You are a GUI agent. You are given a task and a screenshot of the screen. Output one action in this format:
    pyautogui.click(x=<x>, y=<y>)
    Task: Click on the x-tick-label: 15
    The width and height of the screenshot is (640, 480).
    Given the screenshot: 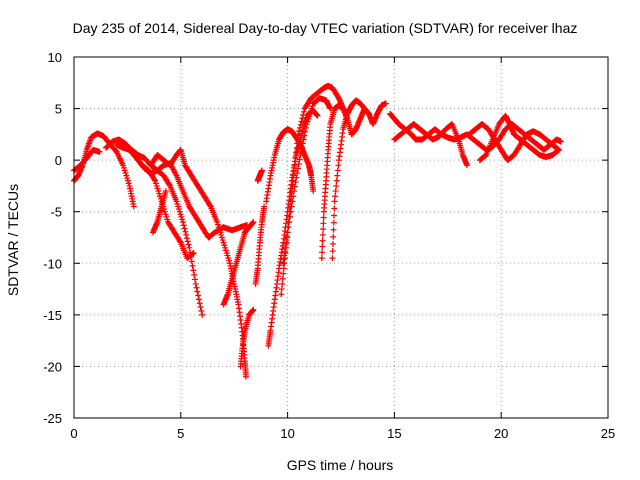 What is the action you would take?
    pyautogui.click(x=394, y=433)
    